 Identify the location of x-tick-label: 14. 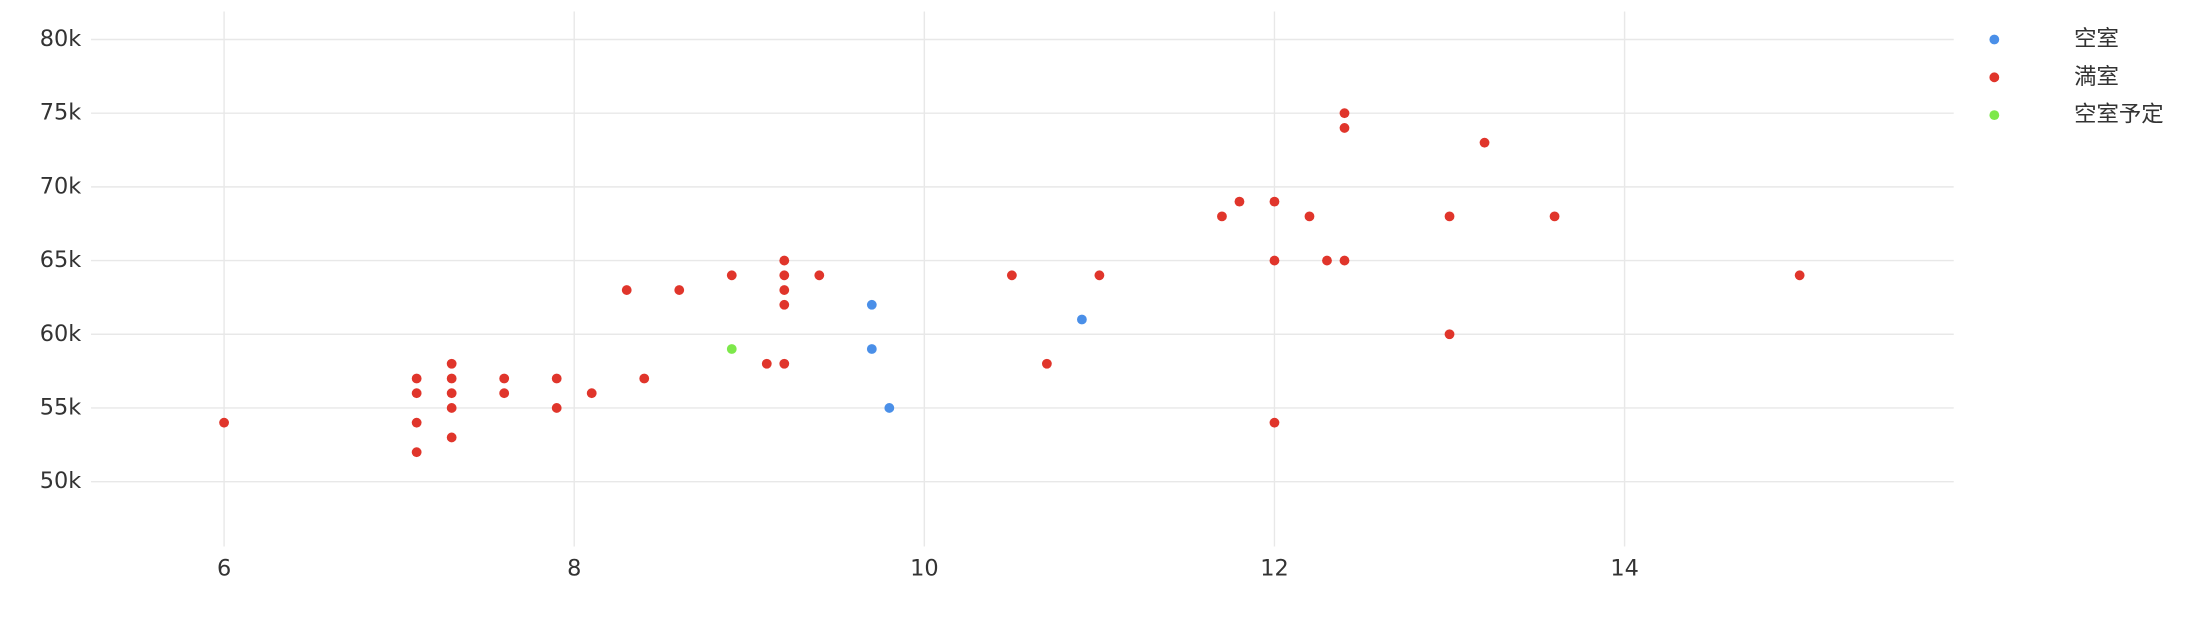
(1624, 568).